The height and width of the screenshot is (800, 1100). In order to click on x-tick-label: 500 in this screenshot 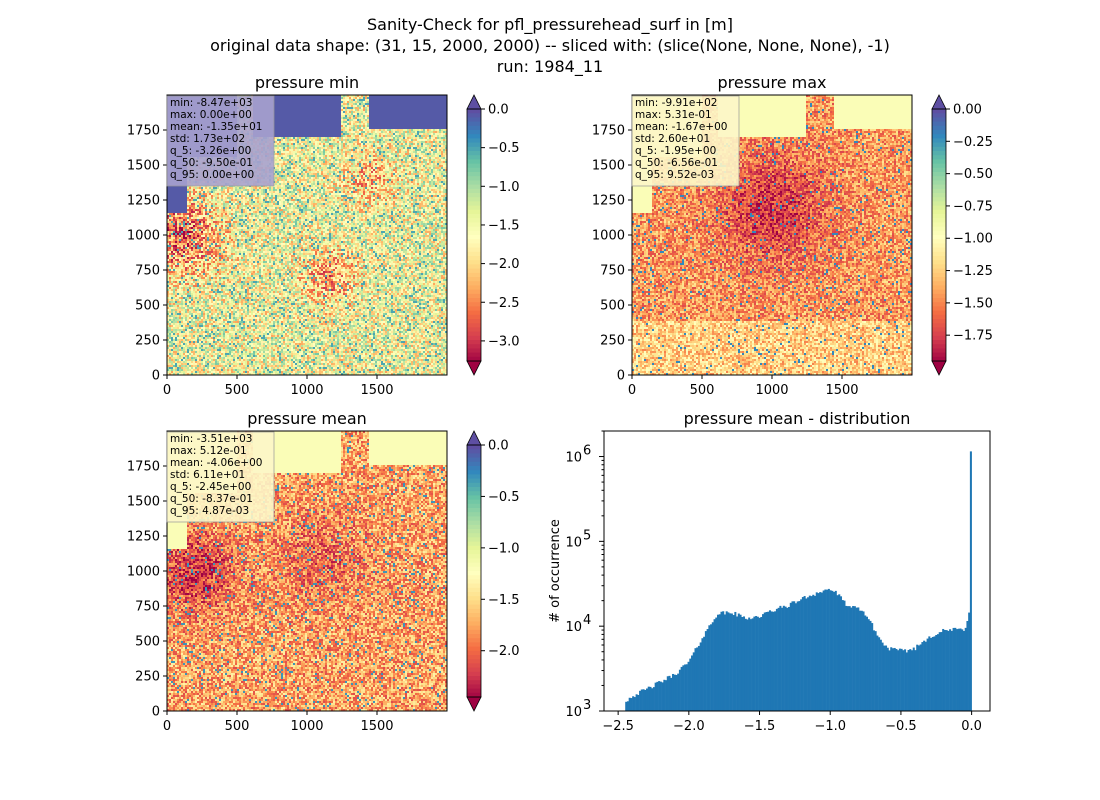, I will do `click(237, 726)`.